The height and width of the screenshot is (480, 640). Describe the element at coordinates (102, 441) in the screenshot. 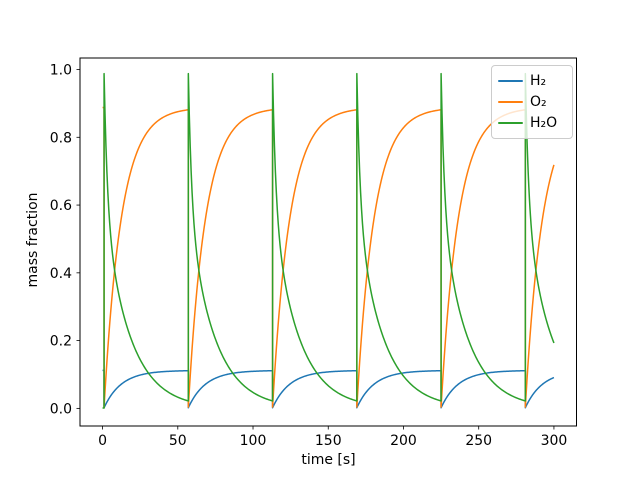

I see `x-tick-label: 0` at that location.